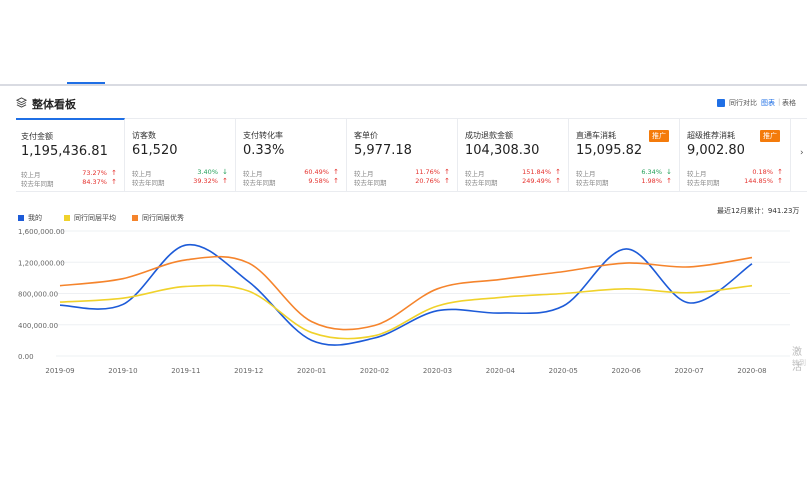  I want to click on kpi-value: 15,095.82, so click(609, 150).